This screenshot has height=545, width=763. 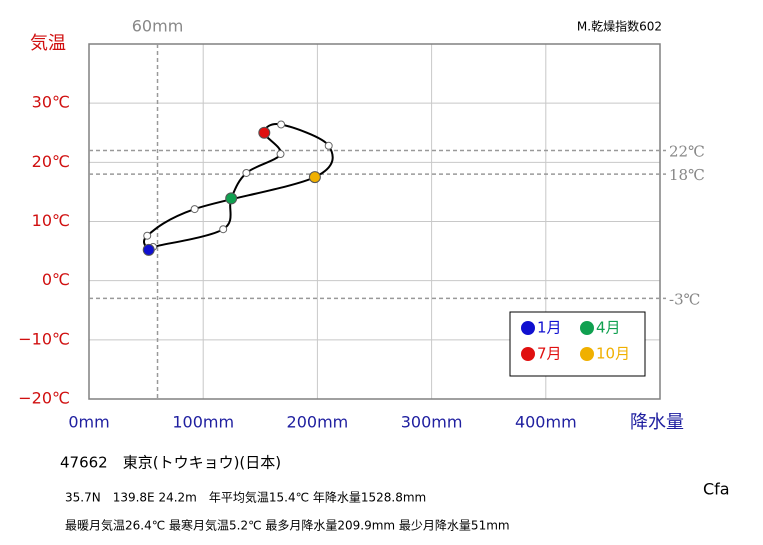 What do you see at coordinates (170, 463) in the screenshot?
I see `station-title: 47662 東京(トウキョウ)(日本)` at bounding box center [170, 463].